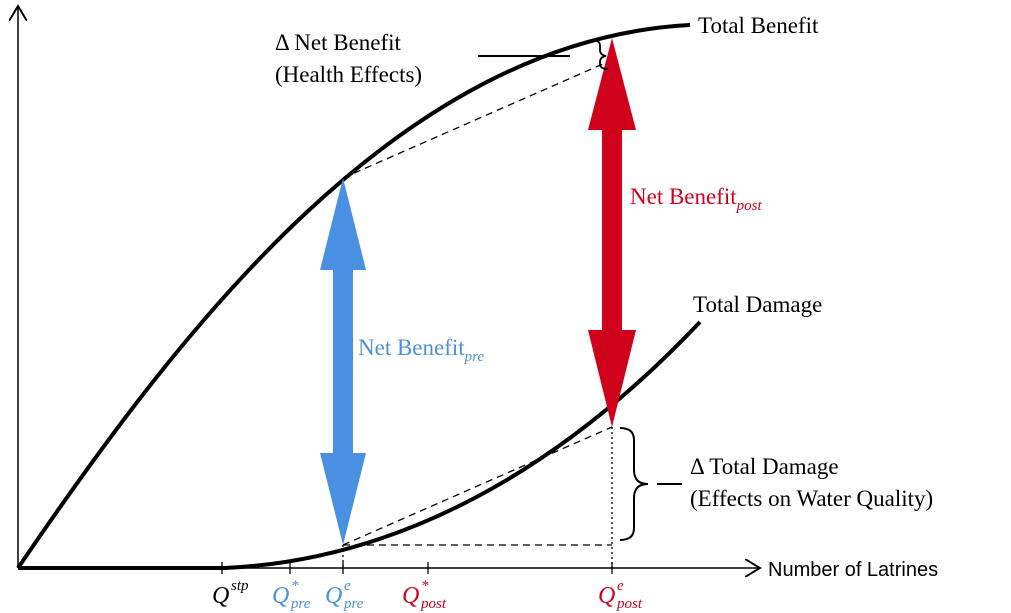 Image resolution: width=1011 pixels, height=613 pixels. What do you see at coordinates (764, 466) in the screenshot?
I see `annotation: Δ Total Damage` at bounding box center [764, 466].